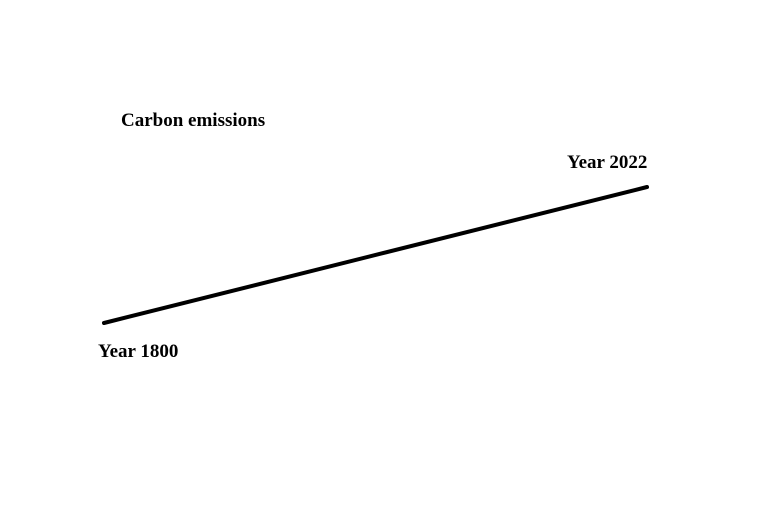  I want to click on start-point-label: Year 1800, so click(138, 351).